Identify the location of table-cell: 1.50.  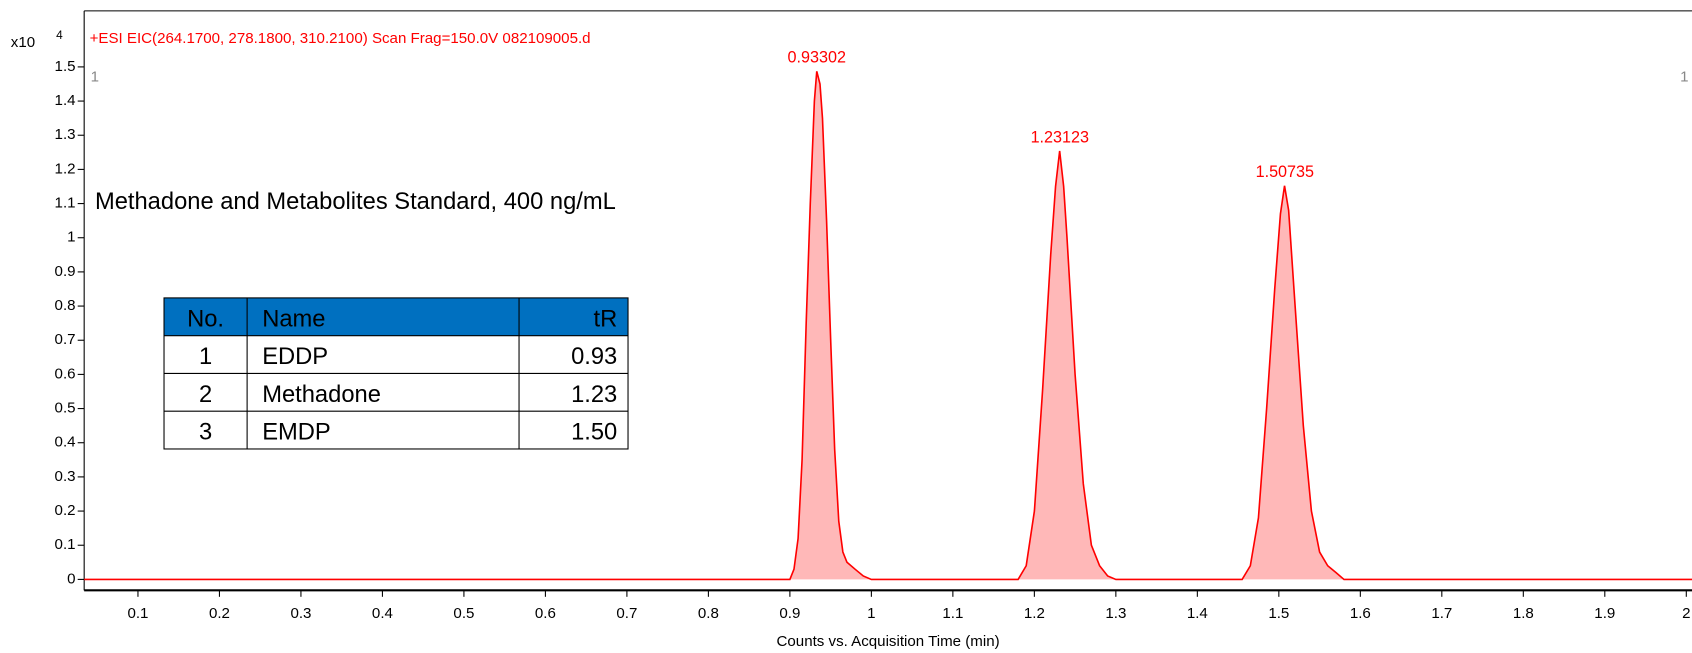
(594, 433).